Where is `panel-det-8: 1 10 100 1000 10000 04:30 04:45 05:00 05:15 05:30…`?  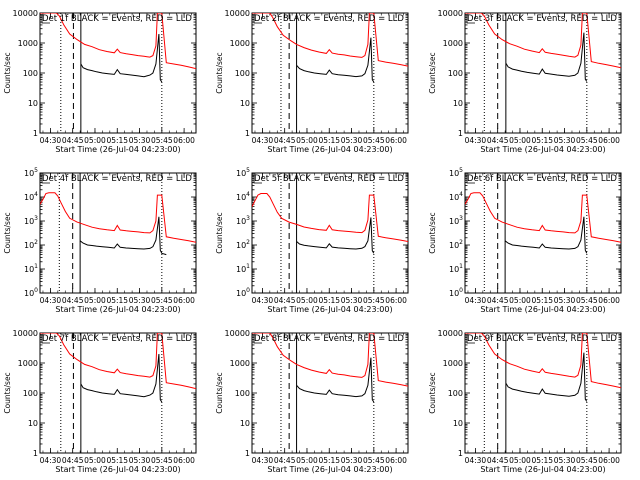
panel-det-8: 1 10 100 1000 10000 04:30 04:45 05:00 05:15 05:30… is located at coordinates (312, 401).